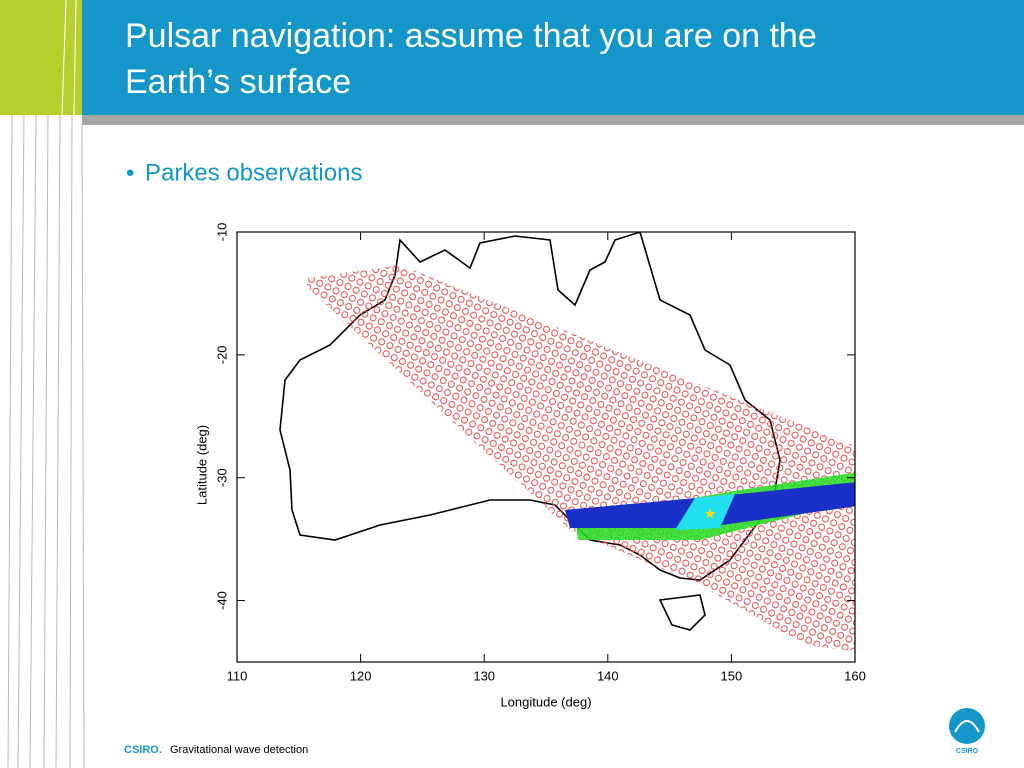  Describe the element at coordinates (553, 57) in the screenshot. I see `header-band` at that location.